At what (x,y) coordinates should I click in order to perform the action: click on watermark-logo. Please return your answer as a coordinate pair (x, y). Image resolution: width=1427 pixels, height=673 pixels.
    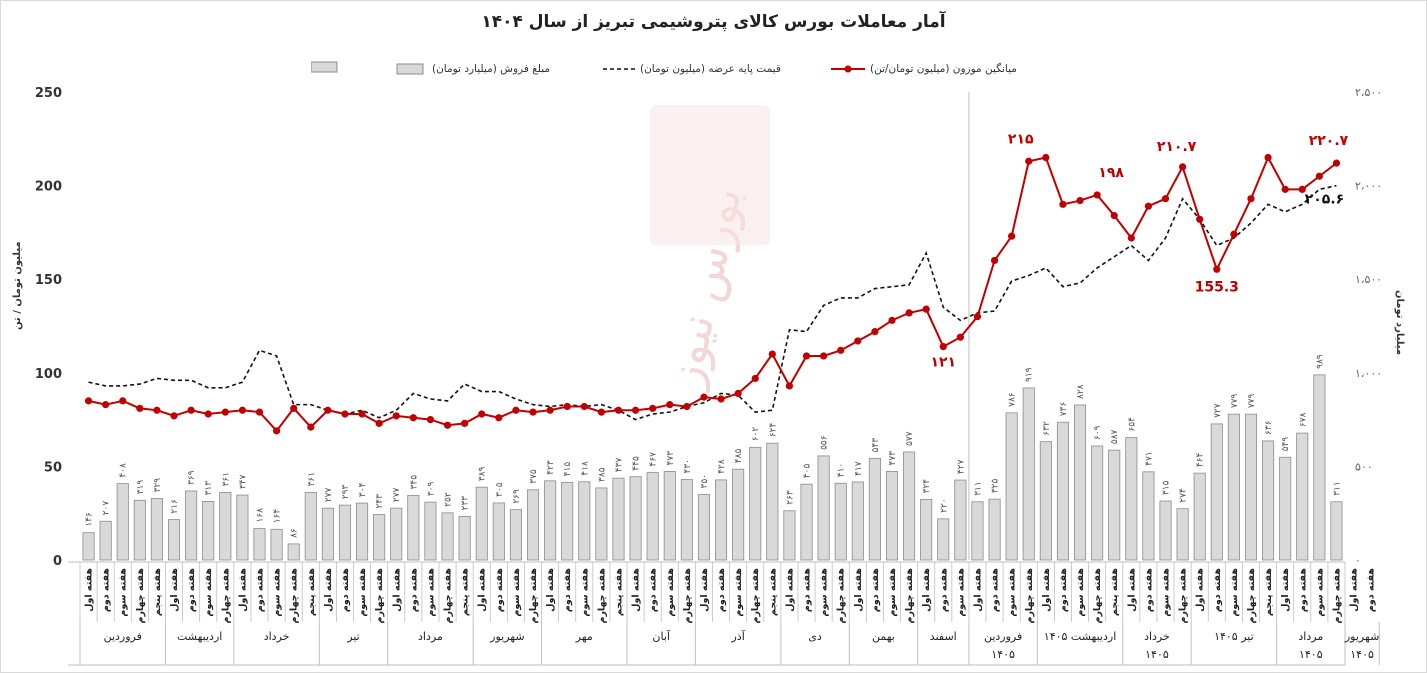
    Looking at the image, I should click on (710, 175).